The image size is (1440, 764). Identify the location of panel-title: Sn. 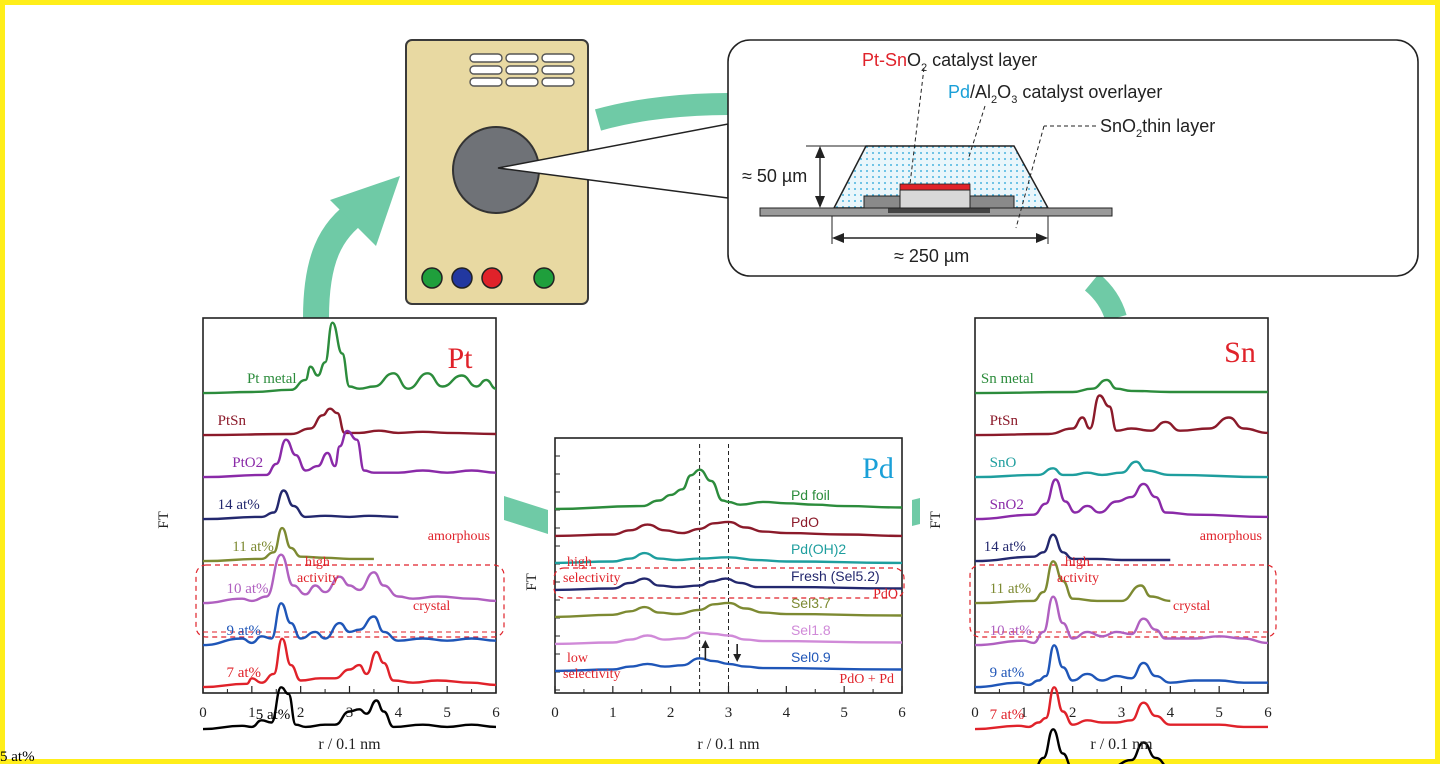
(1240, 352).